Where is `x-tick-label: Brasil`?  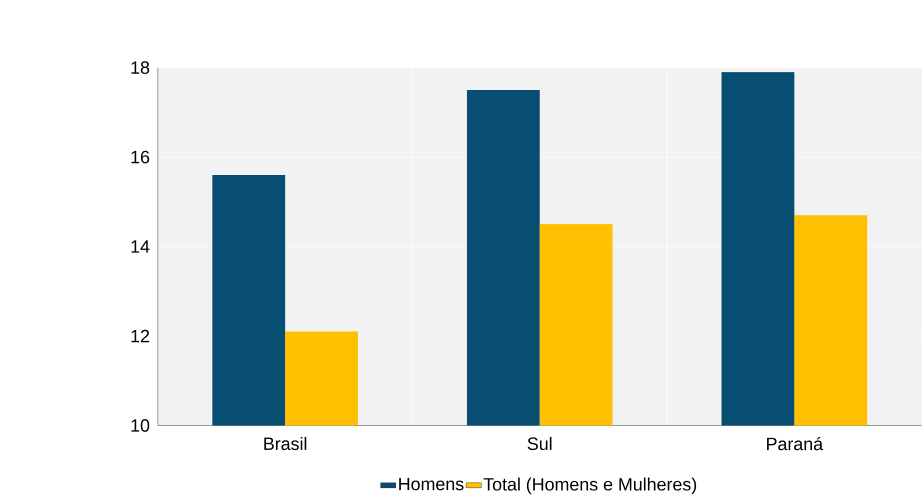
x-tick-label: Brasil is located at coordinates (285, 443).